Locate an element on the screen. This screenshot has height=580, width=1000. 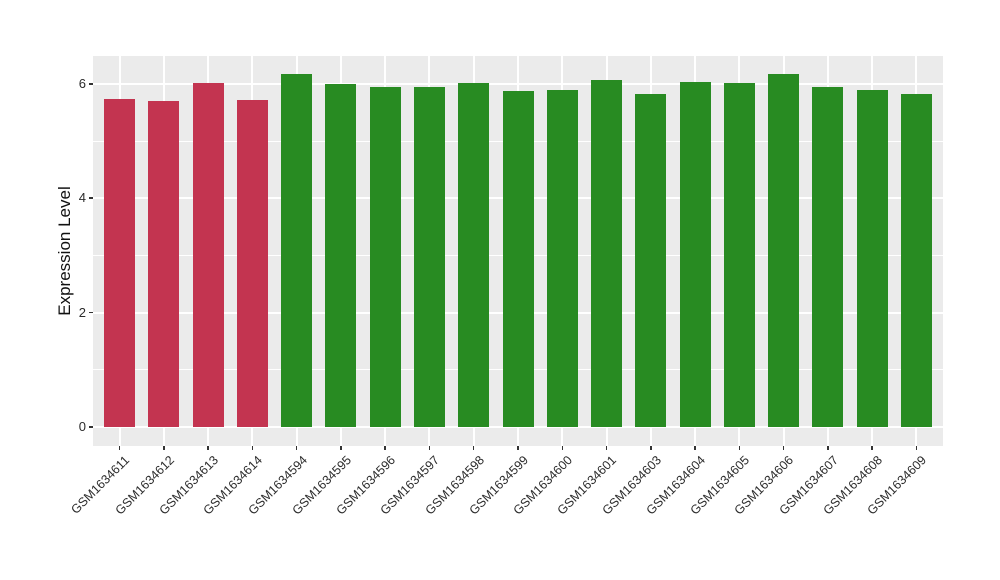
y-tick-label: 2 is located at coordinates (82, 312).